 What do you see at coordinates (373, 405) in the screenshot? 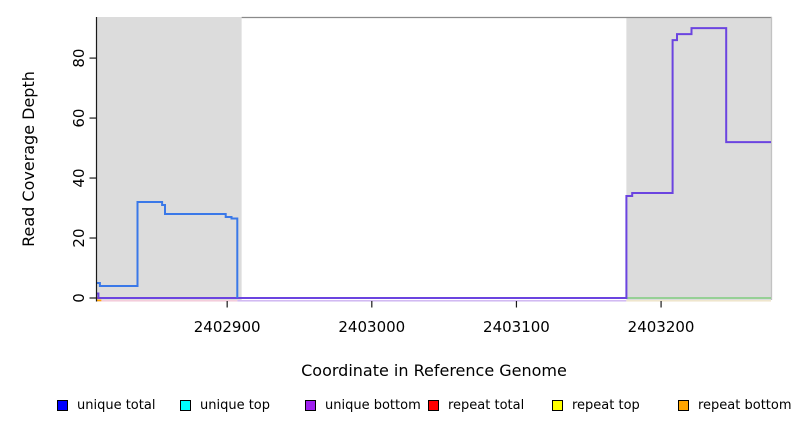
I see `legend-label: unique bottom` at bounding box center [373, 405].